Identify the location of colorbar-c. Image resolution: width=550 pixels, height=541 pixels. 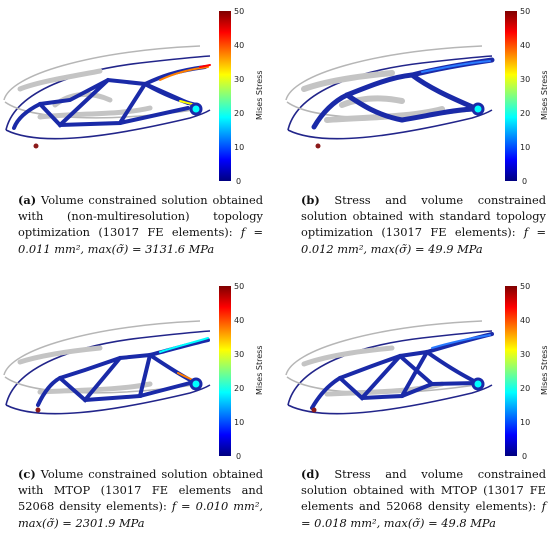
(225, 371).